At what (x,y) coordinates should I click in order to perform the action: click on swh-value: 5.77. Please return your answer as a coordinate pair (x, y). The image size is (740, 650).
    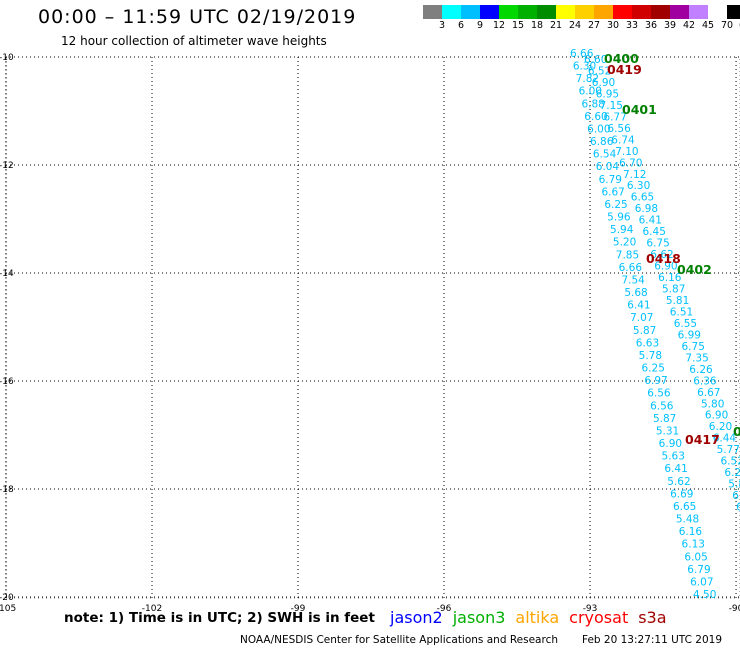
    Looking at the image, I should click on (728, 450).